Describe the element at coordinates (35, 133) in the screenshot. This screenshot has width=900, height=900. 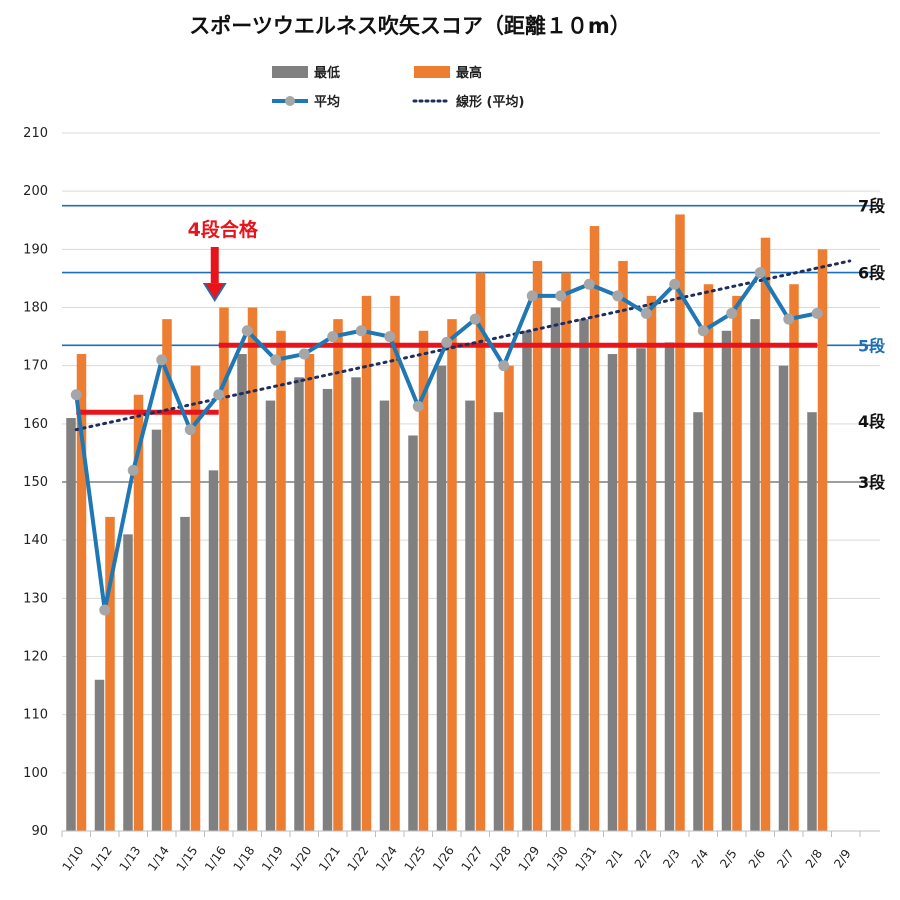
I see `y-tick-label: 210` at that location.